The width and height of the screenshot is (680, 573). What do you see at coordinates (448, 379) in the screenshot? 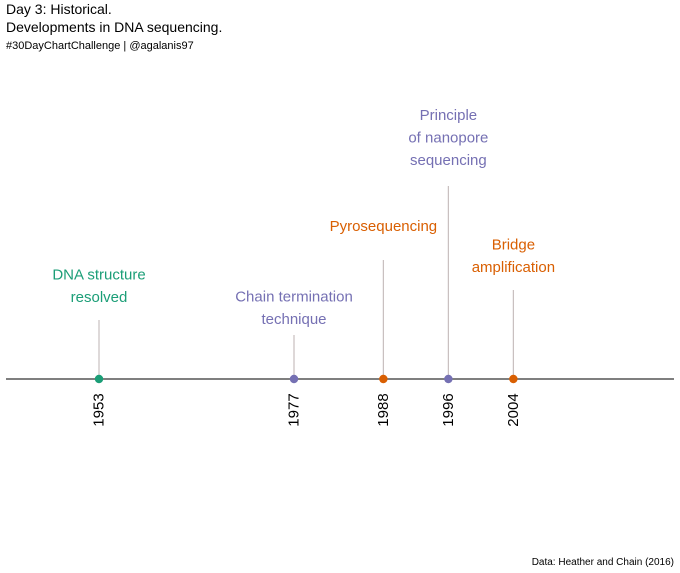
I see `event-point-1996` at bounding box center [448, 379].